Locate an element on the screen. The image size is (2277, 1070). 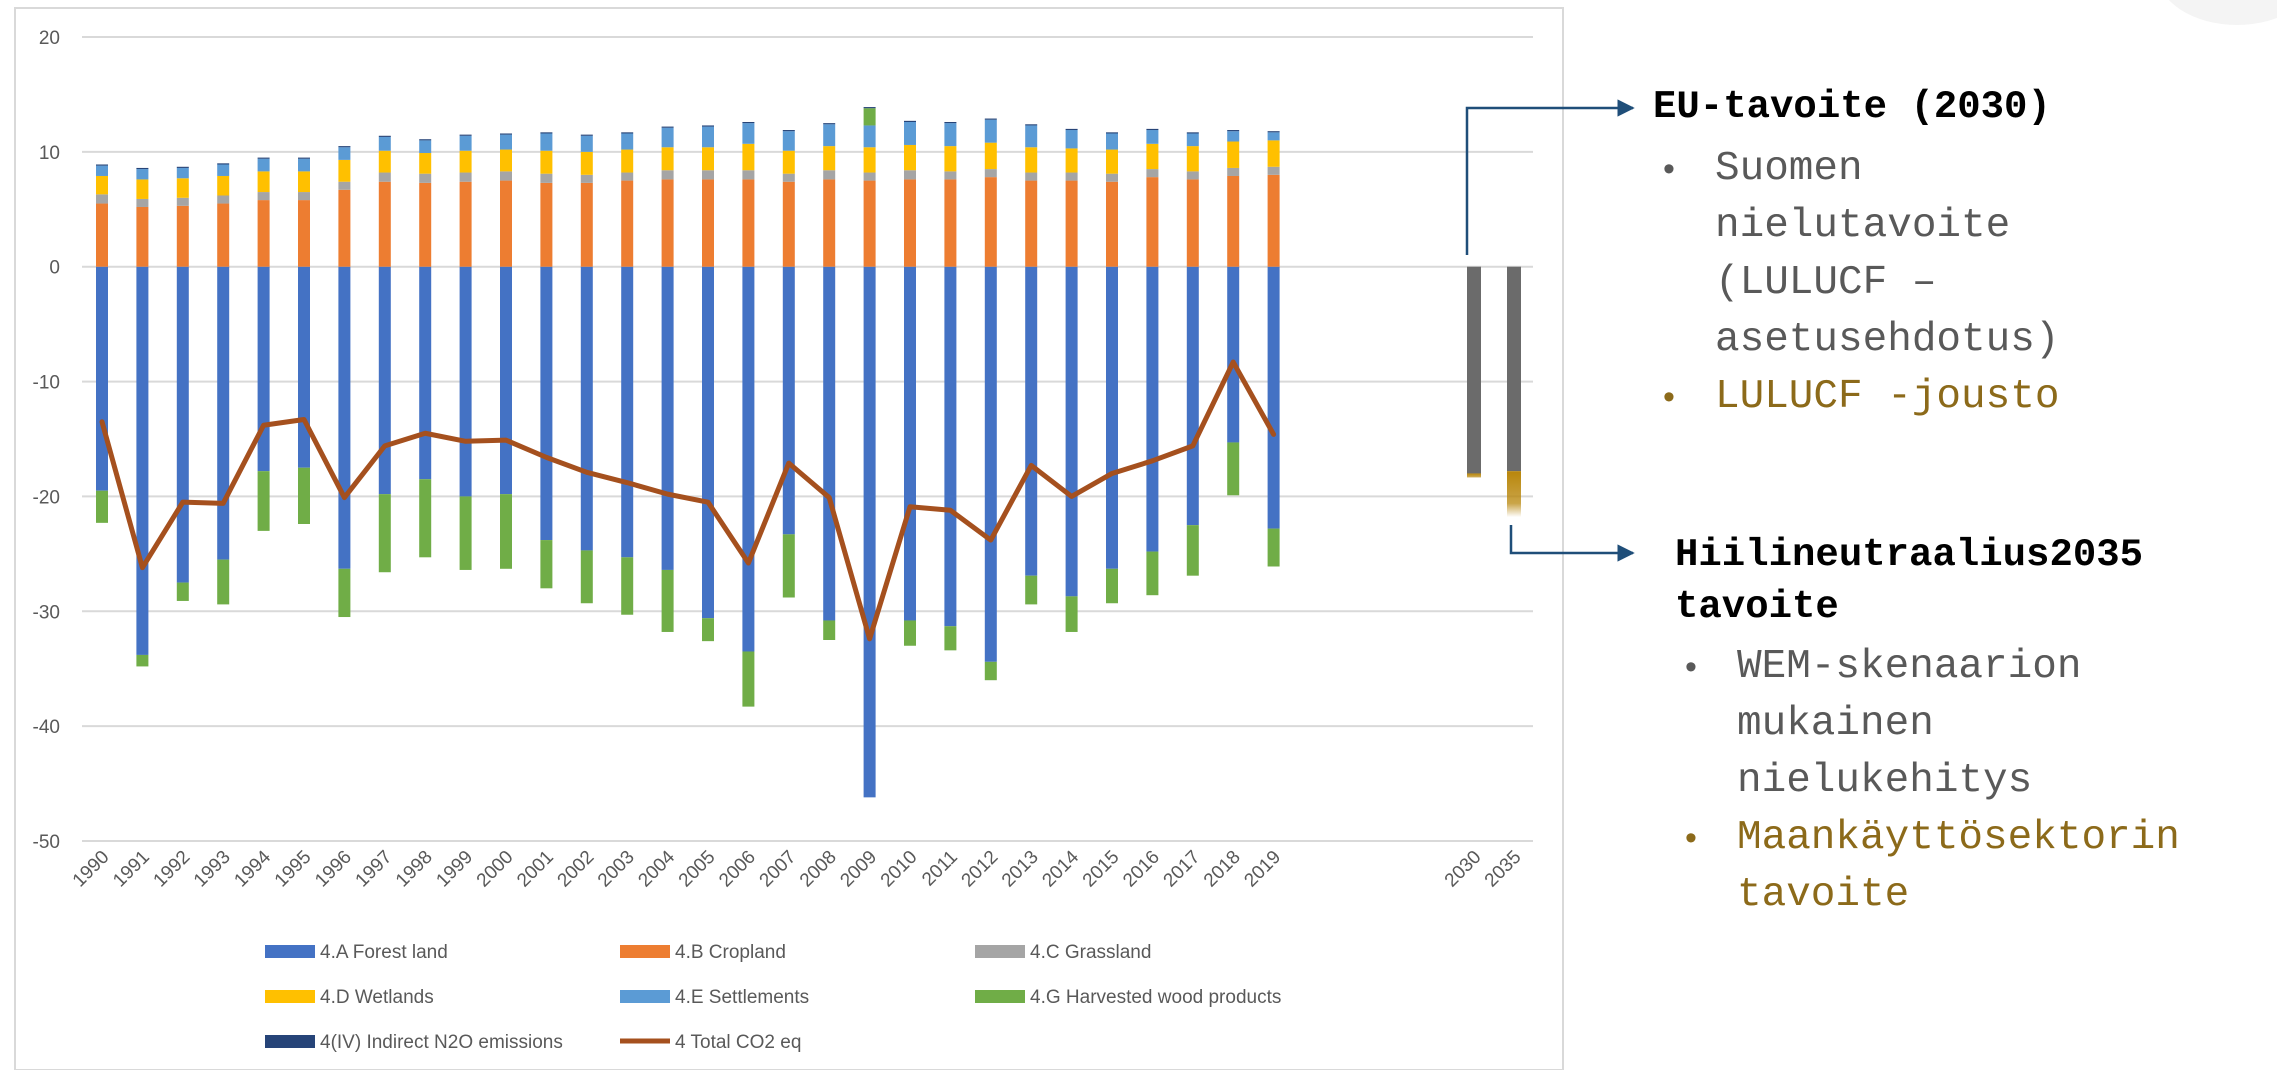
x-tick-label: 1991 is located at coordinates (131, 869).